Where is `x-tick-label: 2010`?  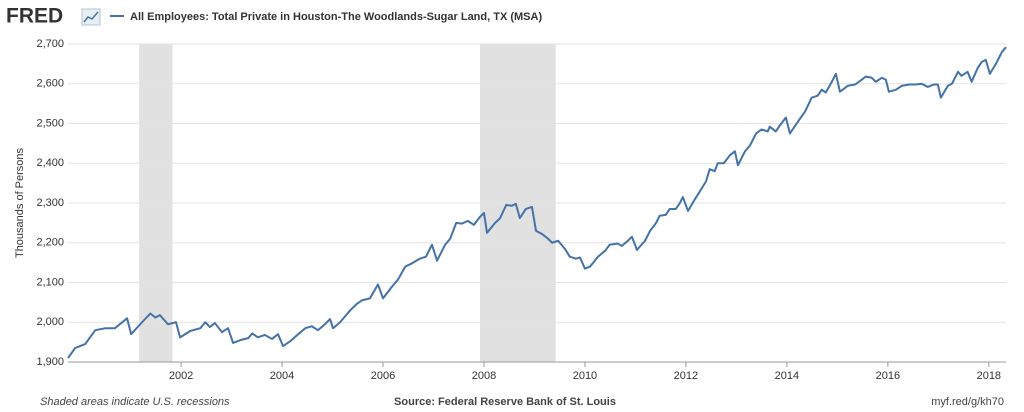 x-tick-label: 2010 is located at coordinates (585, 376).